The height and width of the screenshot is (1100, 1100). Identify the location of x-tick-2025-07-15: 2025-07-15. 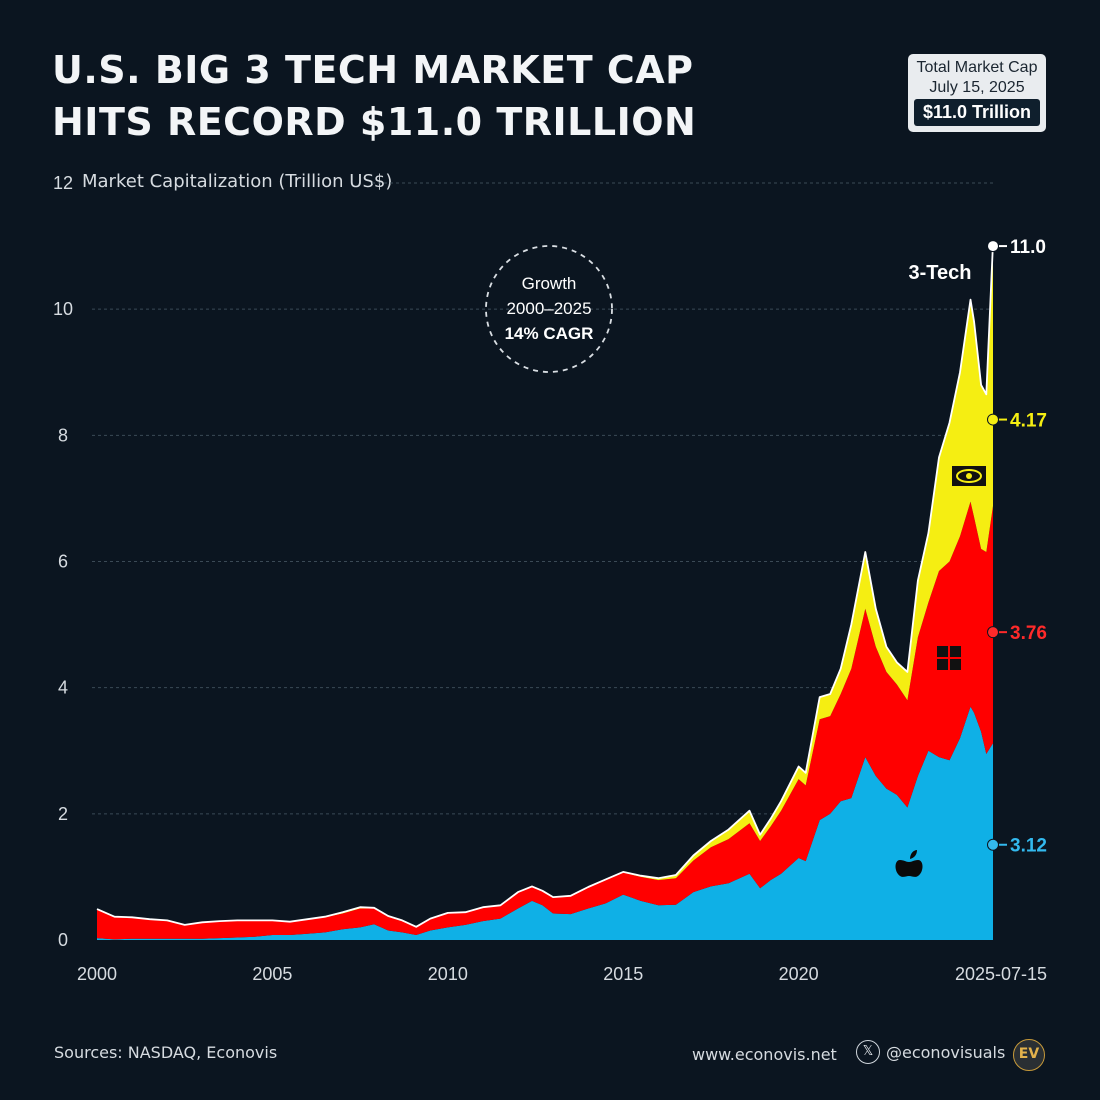
(1001, 974).